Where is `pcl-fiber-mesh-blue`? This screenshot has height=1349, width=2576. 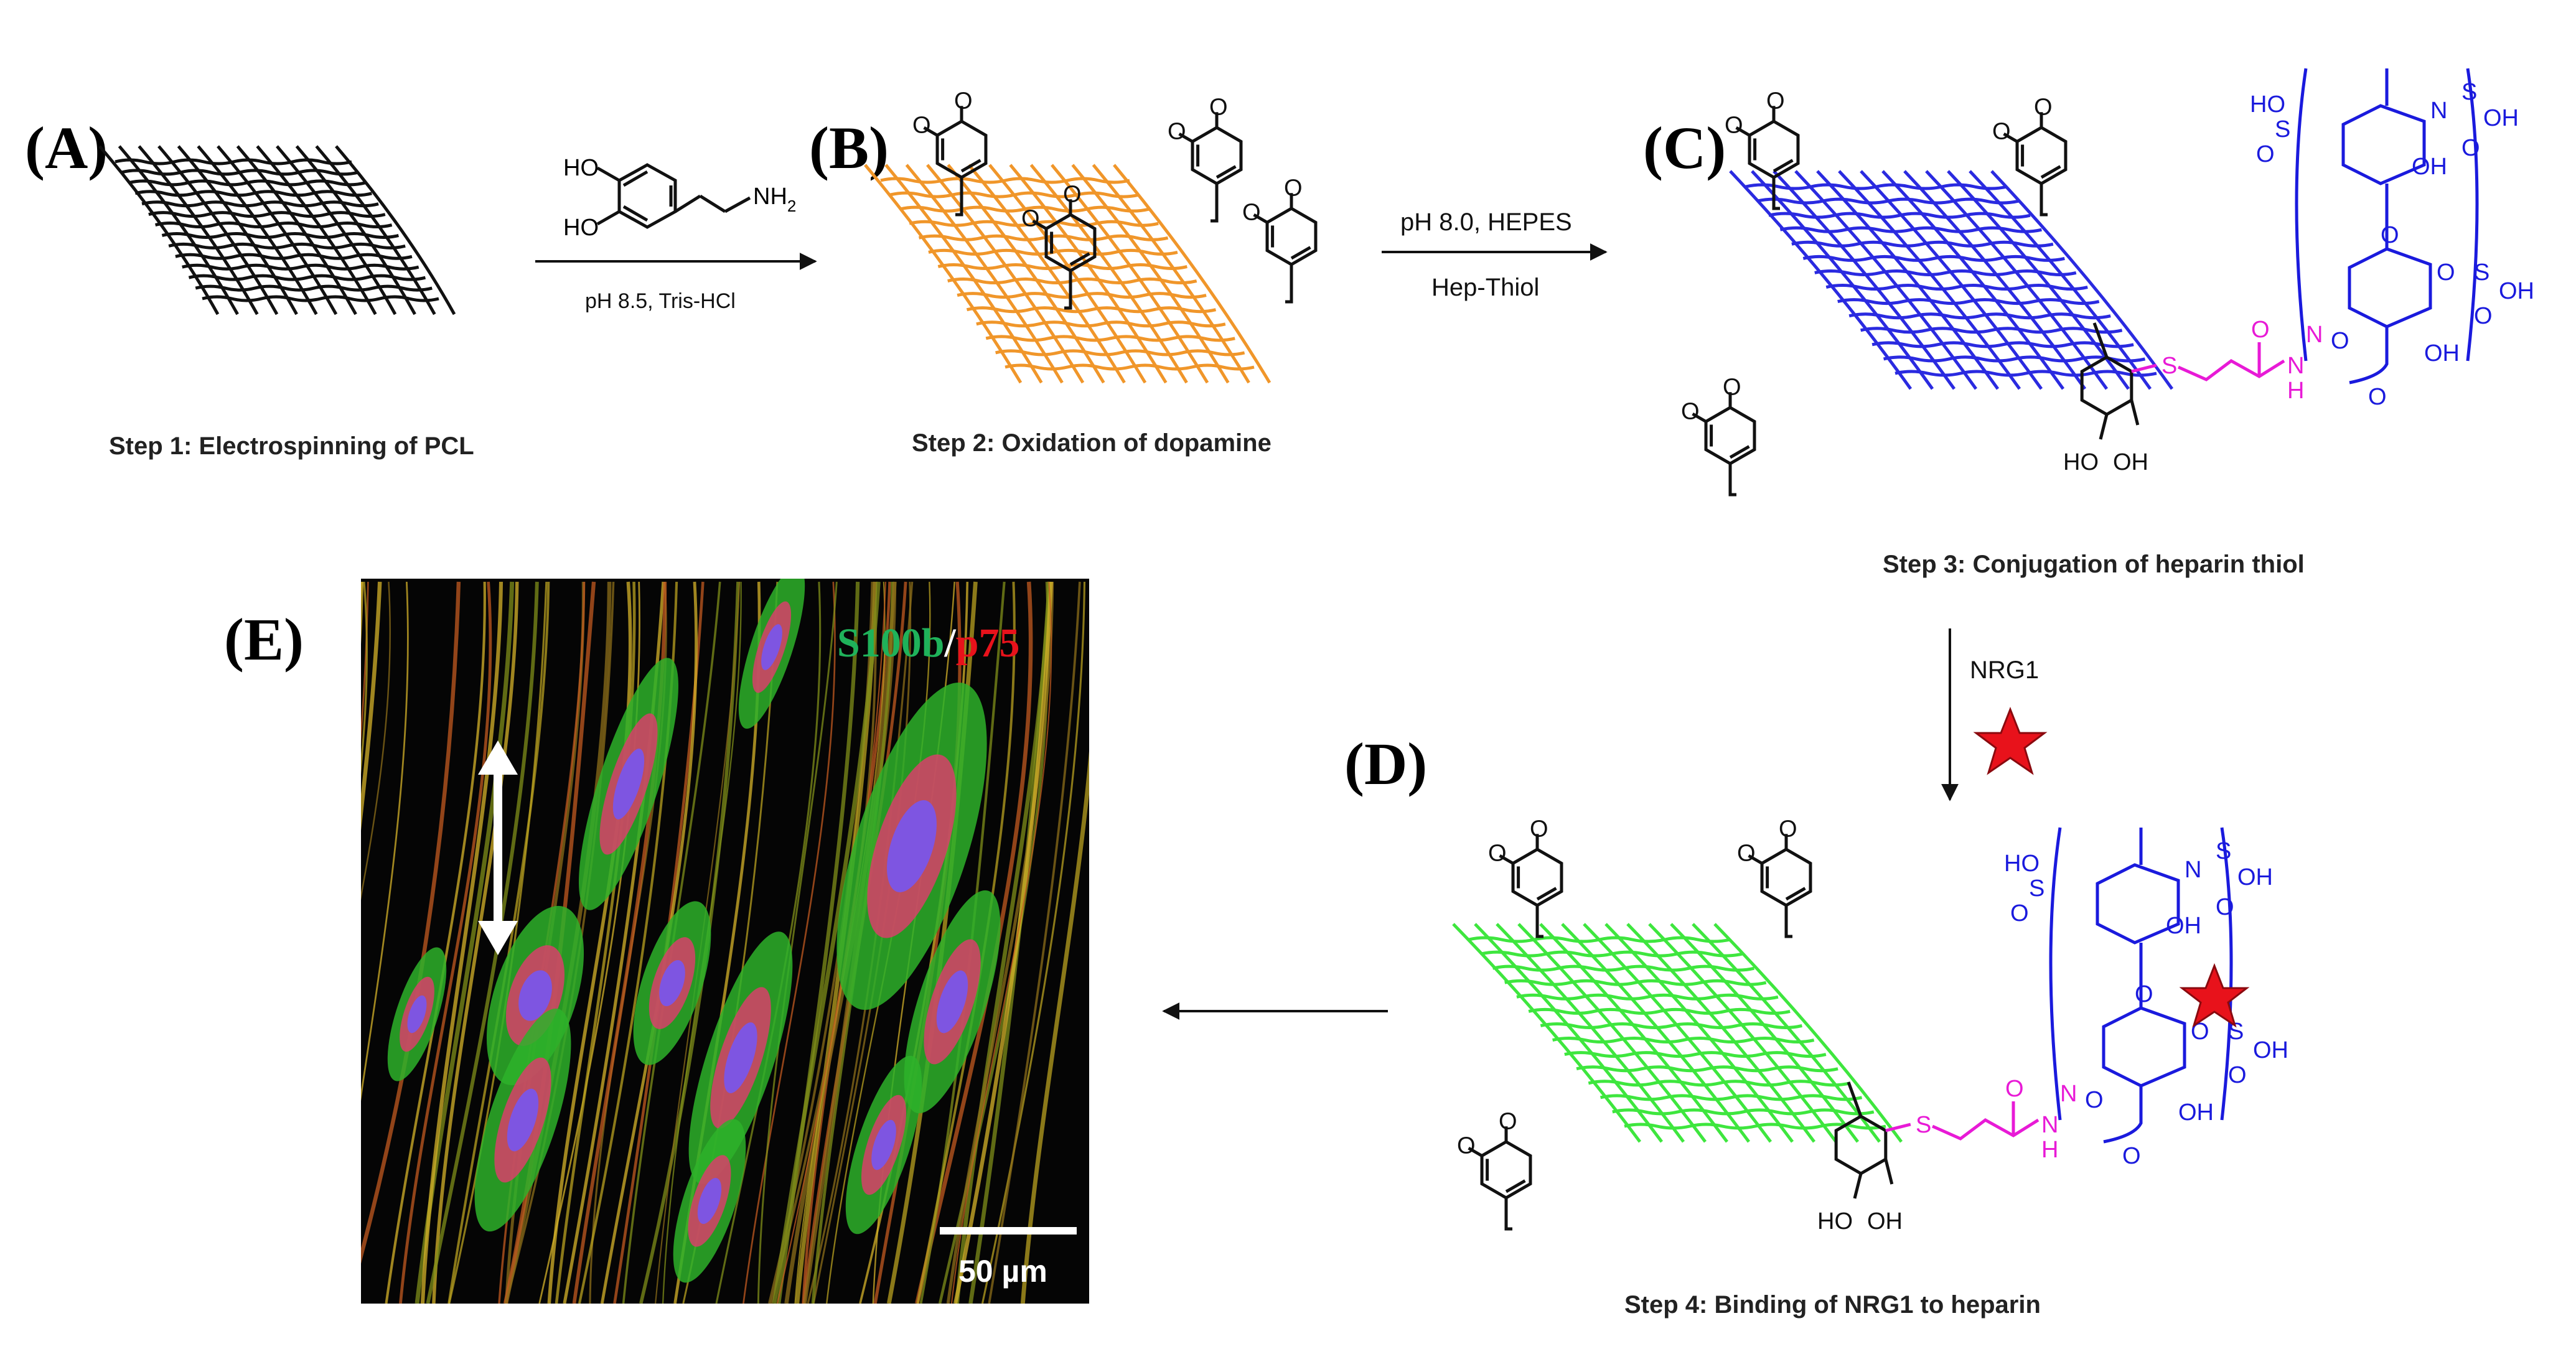 pcl-fiber-mesh-blue is located at coordinates (1951, 280).